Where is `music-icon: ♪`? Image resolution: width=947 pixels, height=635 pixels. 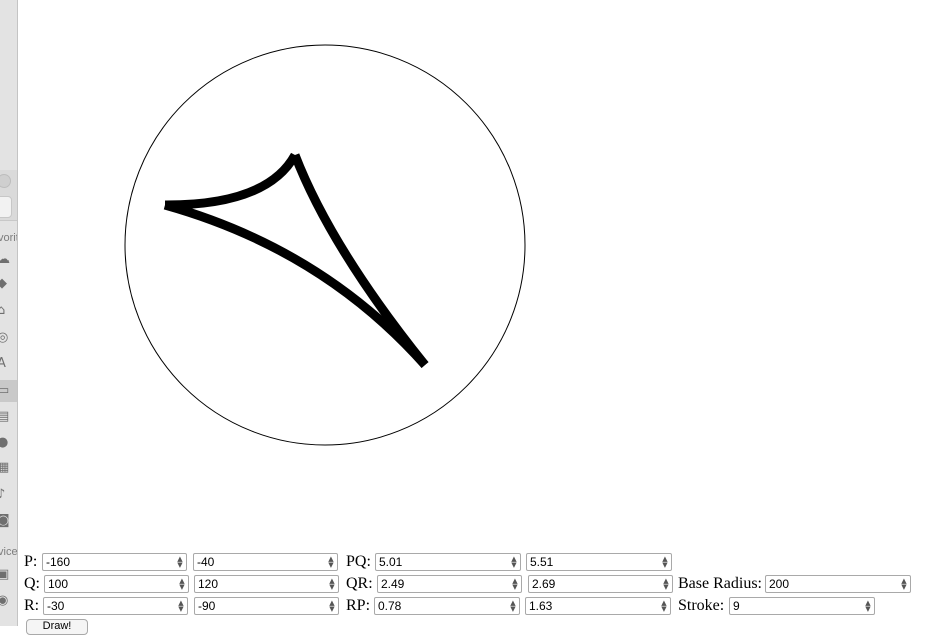
music-icon: ♪ is located at coordinates (5, 495).